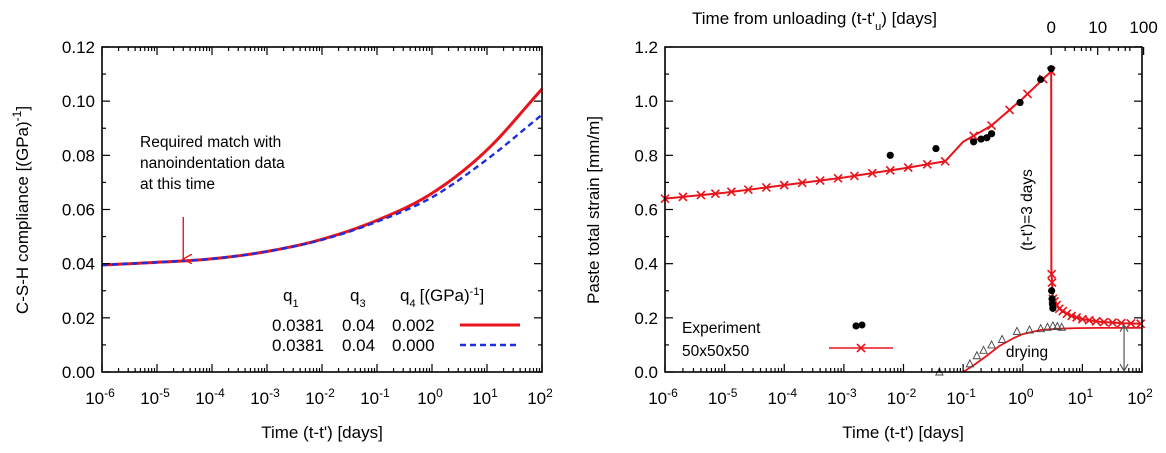 Image resolution: width=1166 pixels, height=453 pixels. I want to click on left-y-tick-label: 0.04, so click(78, 264).